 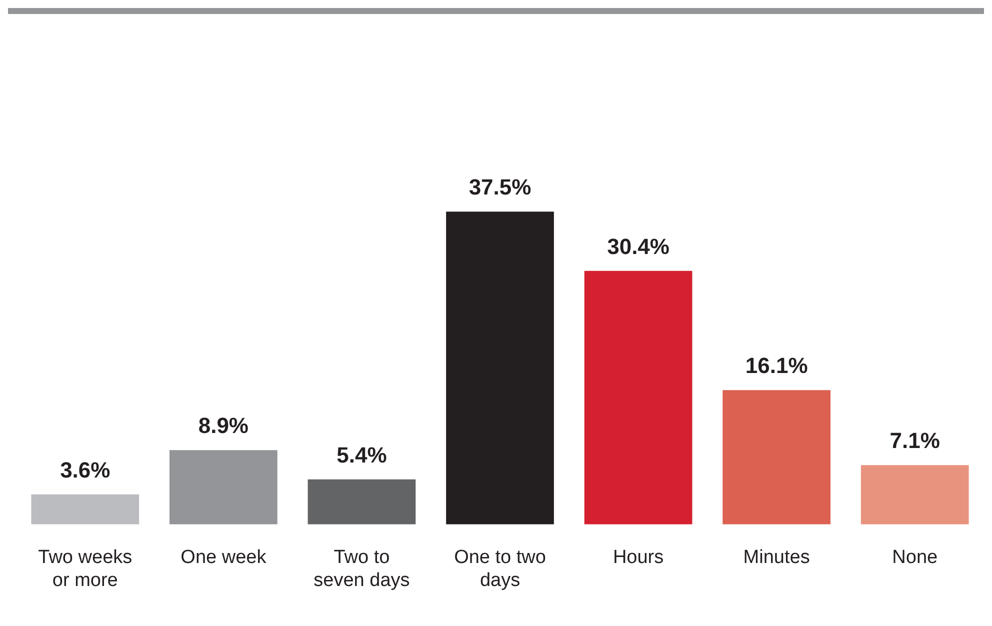 What do you see at coordinates (362, 569) in the screenshot?
I see `x-tick-label: Two to seven days` at bounding box center [362, 569].